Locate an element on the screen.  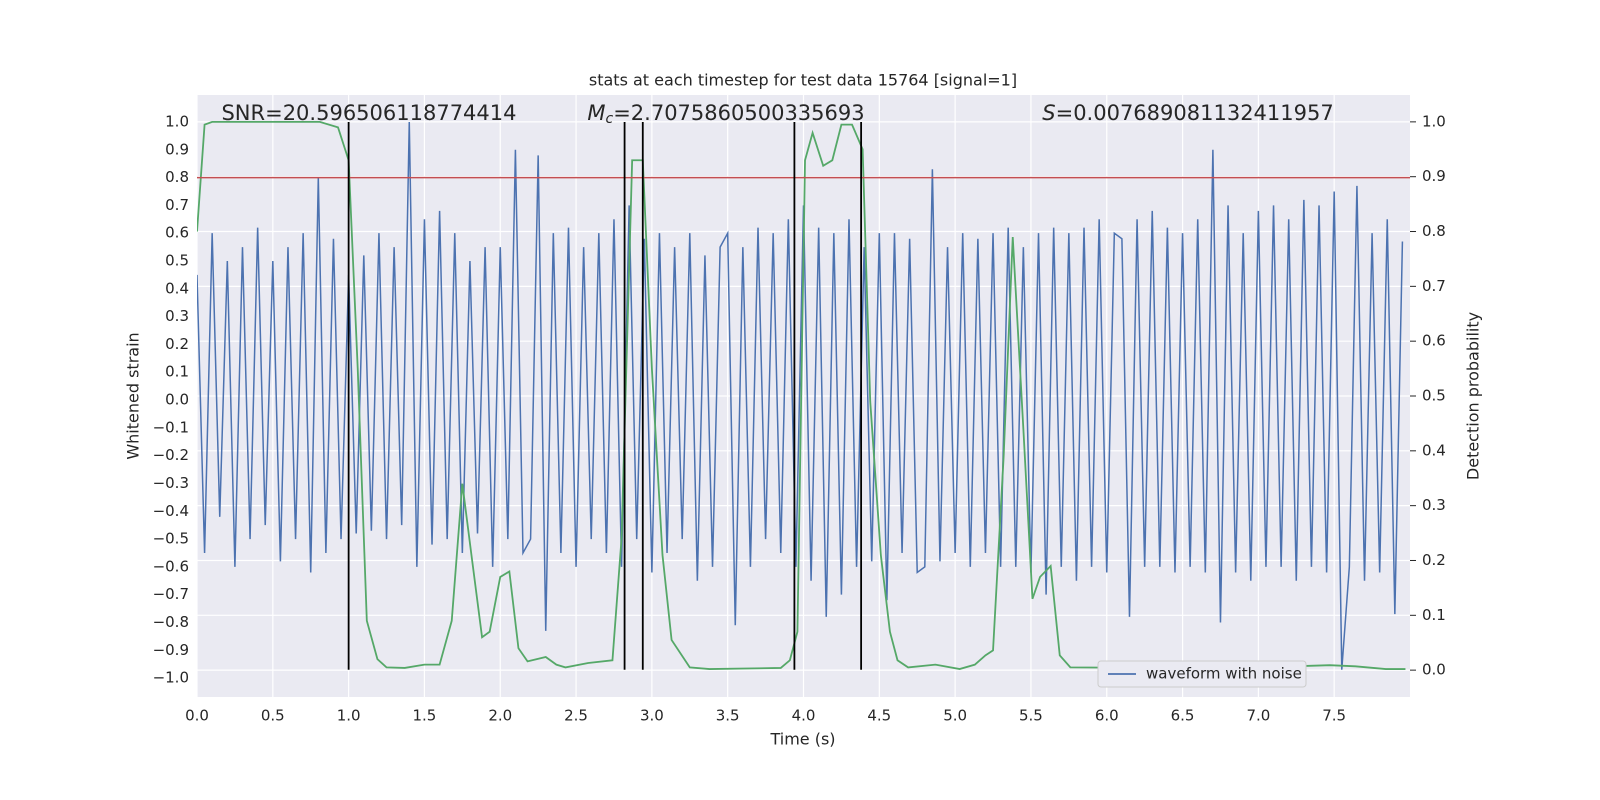
y-tick-label: −0.4 is located at coordinates (171, 511).